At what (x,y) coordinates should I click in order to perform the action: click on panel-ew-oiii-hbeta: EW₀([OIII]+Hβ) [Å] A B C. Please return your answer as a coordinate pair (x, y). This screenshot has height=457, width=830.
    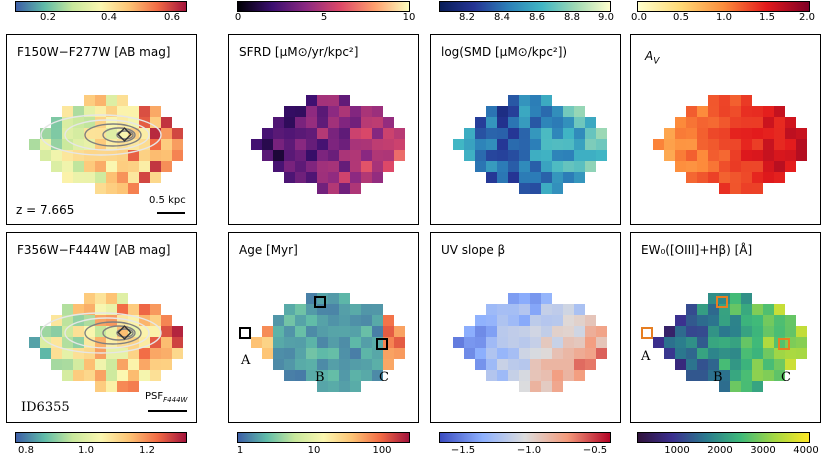
    Looking at the image, I should click on (725, 327).